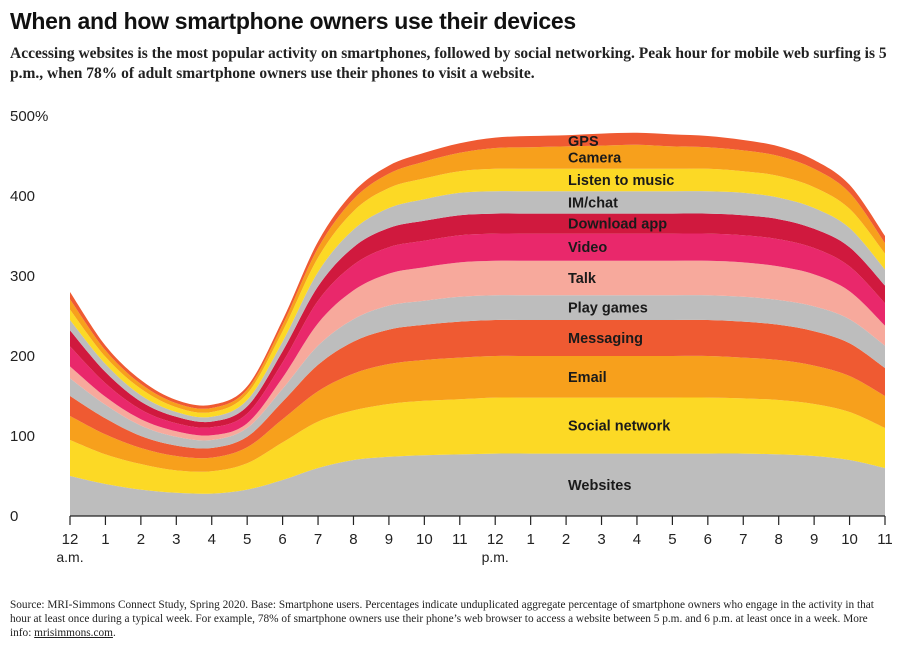 Image resolution: width=900 pixels, height=650 pixels. What do you see at coordinates (477, 484) in the screenshot?
I see `area-websites` at bounding box center [477, 484].